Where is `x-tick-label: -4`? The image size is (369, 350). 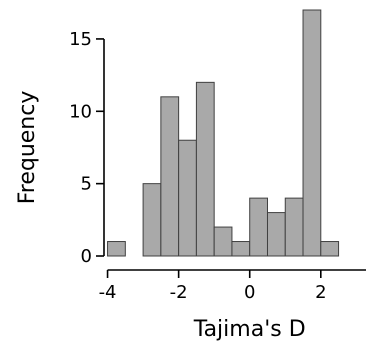
x-tick-label: -4 is located at coordinates (108, 292).